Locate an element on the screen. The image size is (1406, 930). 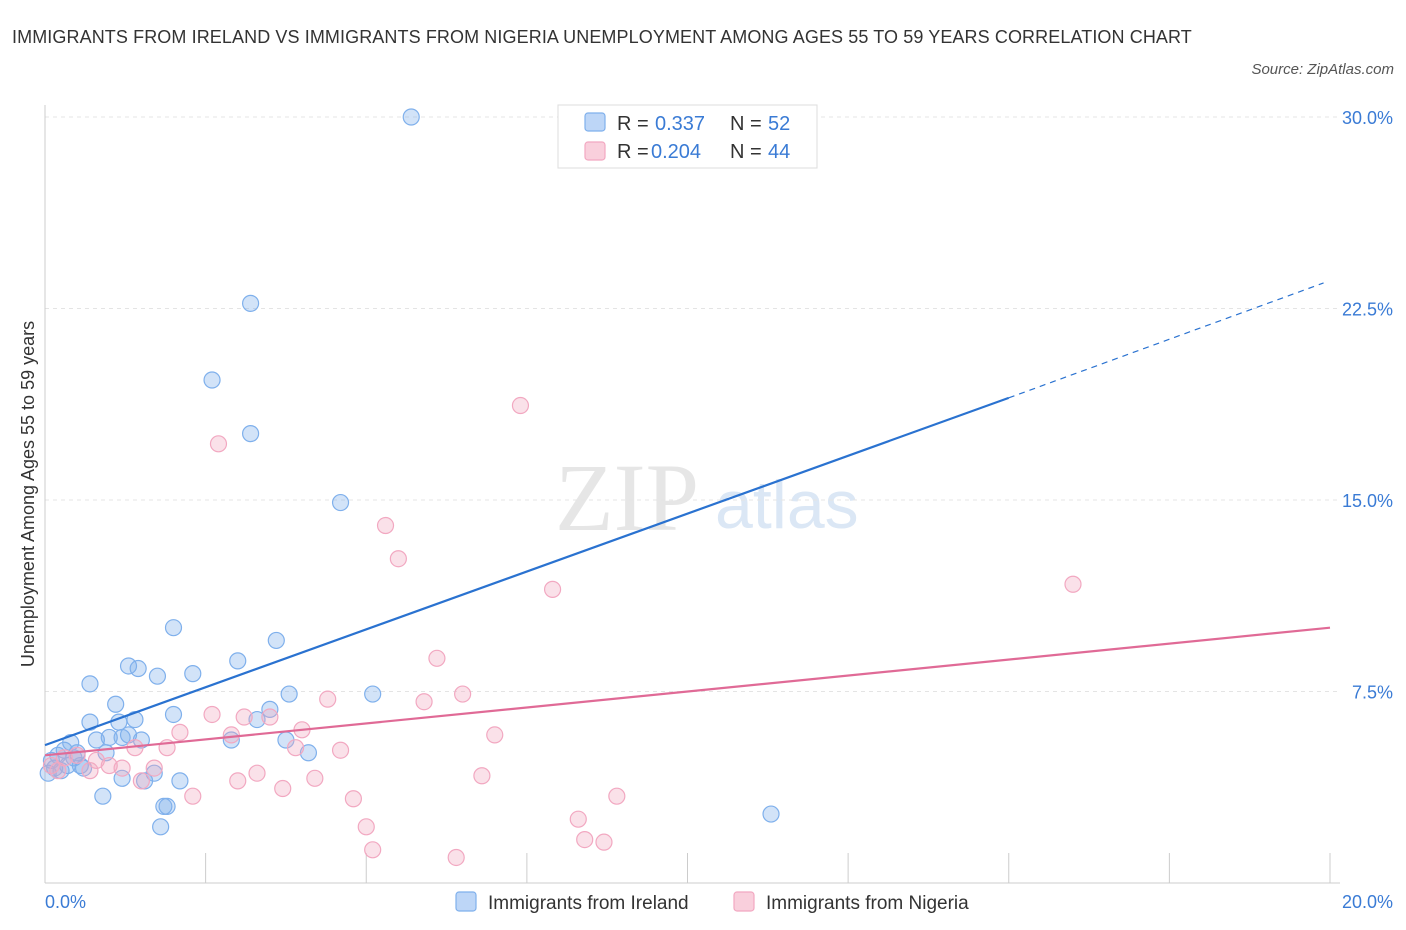
x-tick-label-min: 0.0% is located at coordinates (65, 902).